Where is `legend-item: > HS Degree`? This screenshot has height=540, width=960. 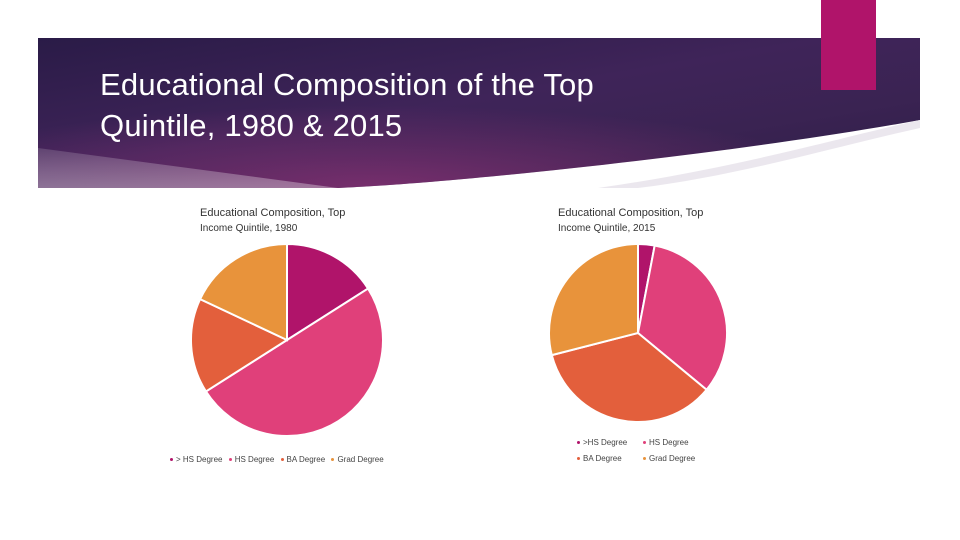
legend-item: > HS Degree is located at coordinates (196, 459).